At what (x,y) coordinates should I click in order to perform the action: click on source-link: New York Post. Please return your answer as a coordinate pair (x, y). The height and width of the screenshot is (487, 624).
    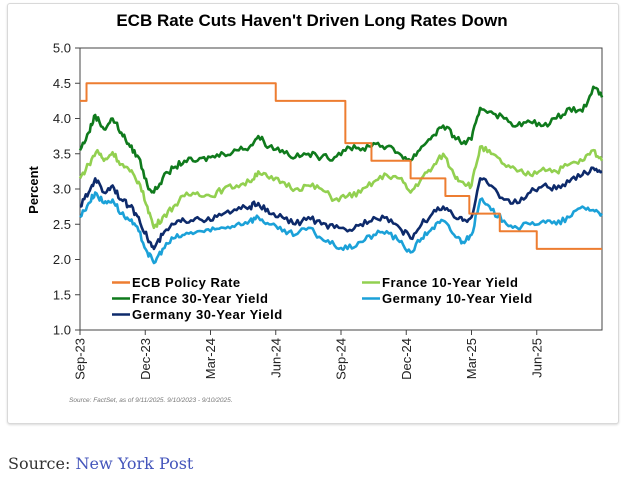
    Looking at the image, I should click on (134, 463).